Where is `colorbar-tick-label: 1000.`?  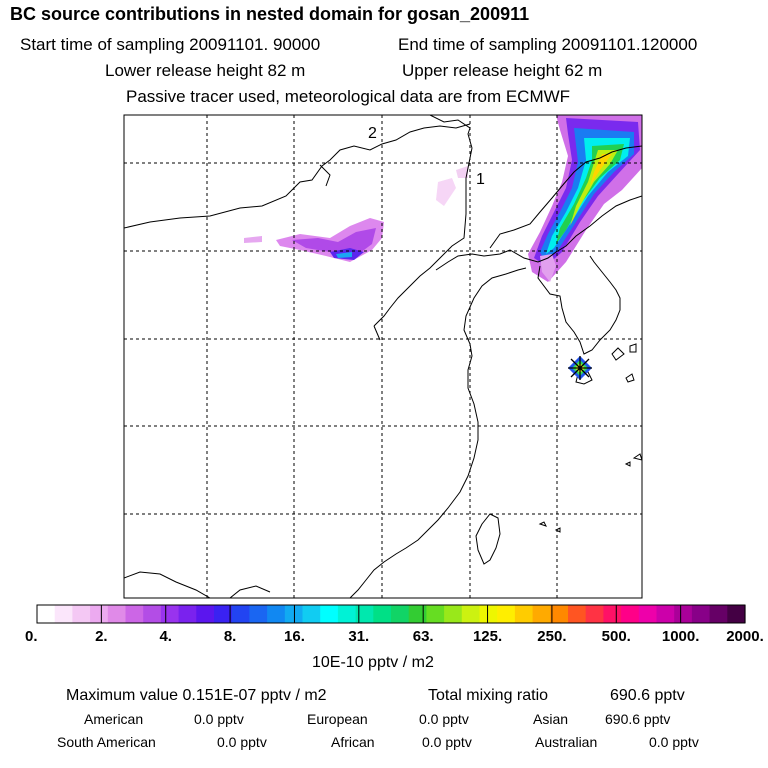 colorbar-tick-label: 1000. is located at coordinates (680, 636).